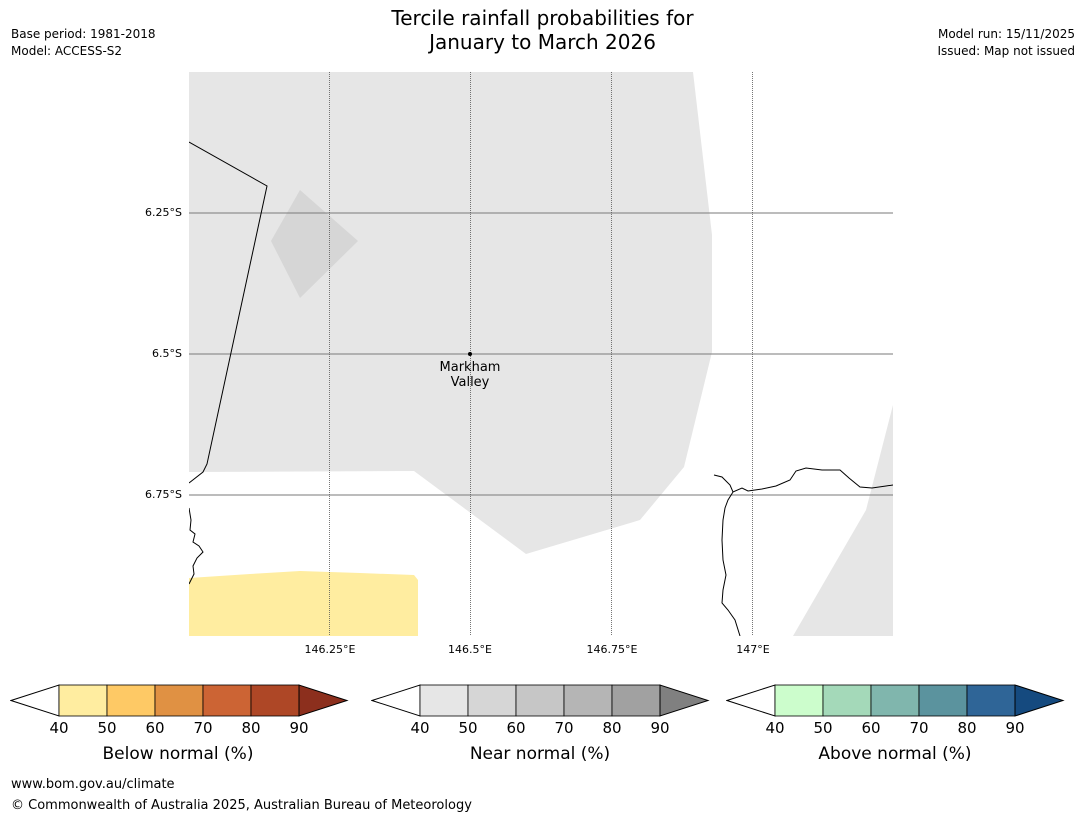 Image resolution: width=1085 pixels, height=816 pixels. What do you see at coordinates (967, 728) in the screenshot?
I see `above-tick: 80` at bounding box center [967, 728].